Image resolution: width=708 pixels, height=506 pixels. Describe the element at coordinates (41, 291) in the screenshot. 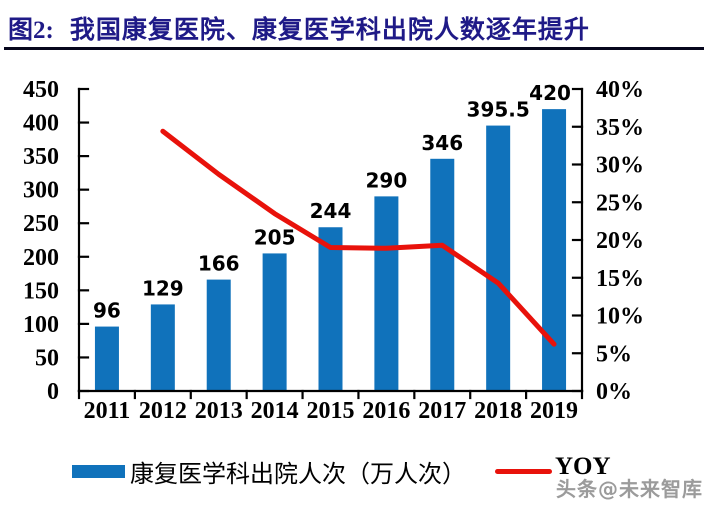

I see `left-axis-tick-label: 150` at that location.